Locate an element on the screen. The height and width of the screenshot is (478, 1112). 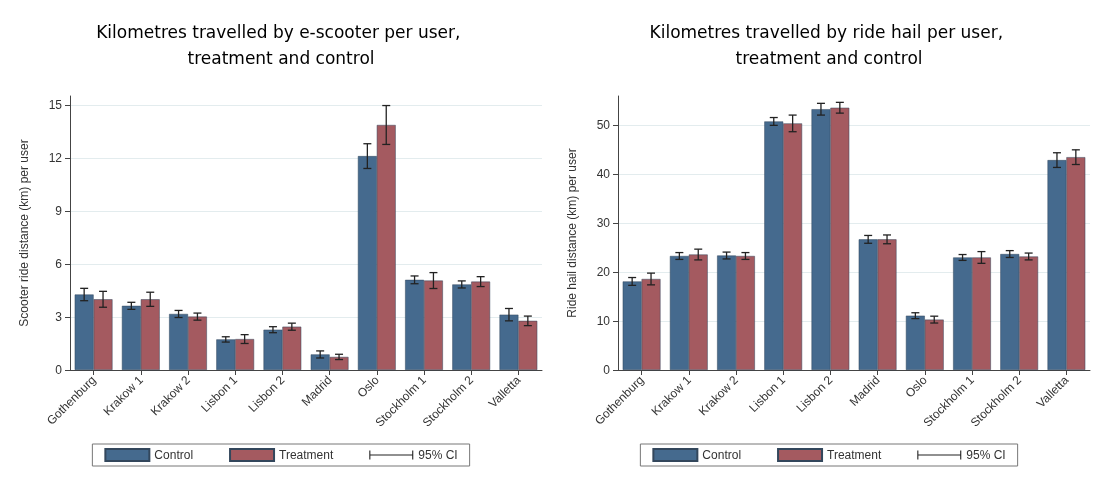
y-tick-label: 10 is located at coordinates (603, 321).